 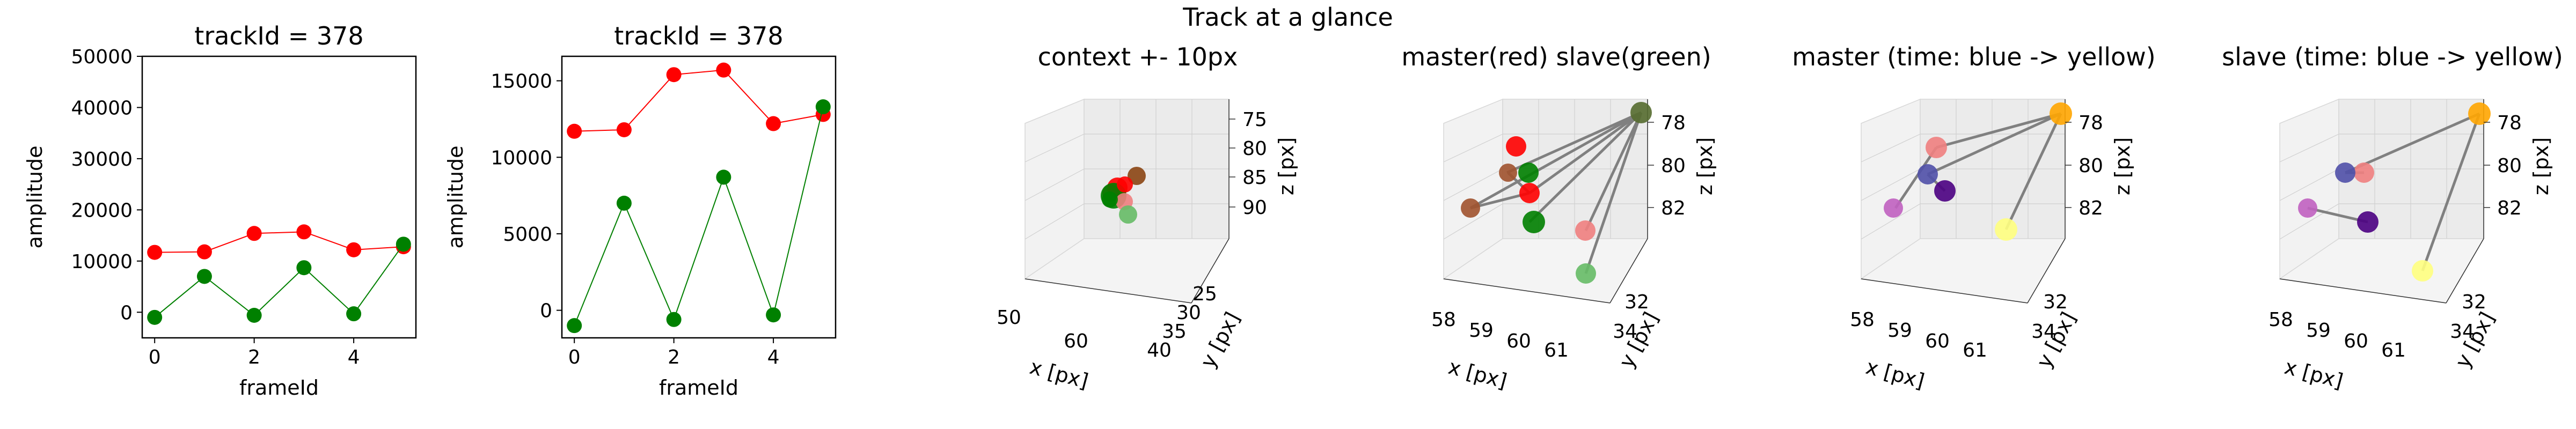 What do you see at coordinates (1556, 56) in the screenshot?
I see `chart-title: master(red) slave(green)` at bounding box center [1556, 56].